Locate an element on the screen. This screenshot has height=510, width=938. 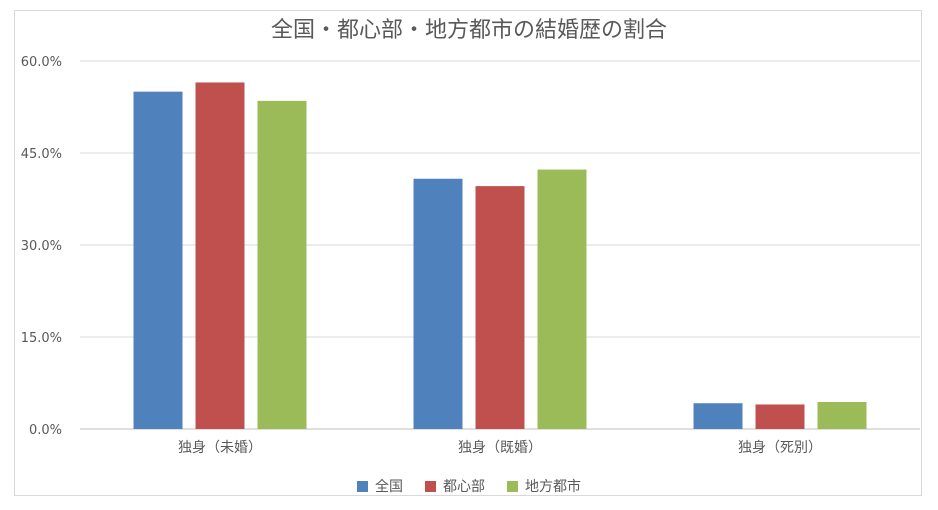
x-category-label: 独身（既婚） is located at coordinates (500, 448).